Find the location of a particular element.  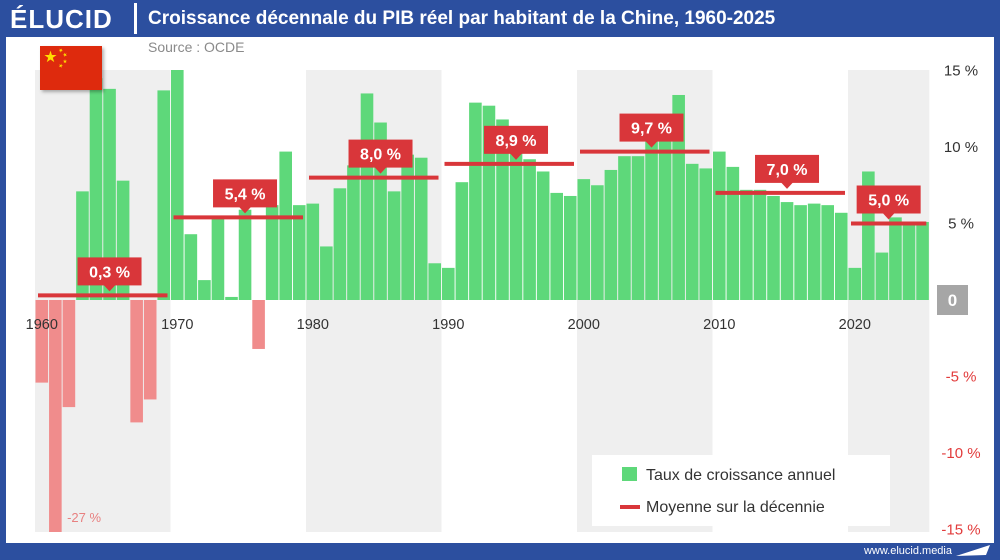

source-note: Source : OCDE is located at coordinates (196, 47).